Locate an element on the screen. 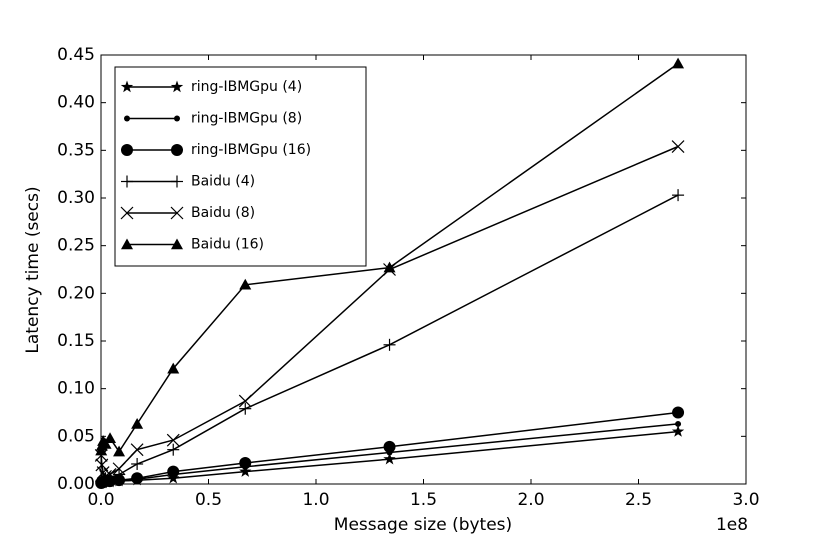  legend-label: ring-IBMGpu (4) is located at coordinates (246, 87).